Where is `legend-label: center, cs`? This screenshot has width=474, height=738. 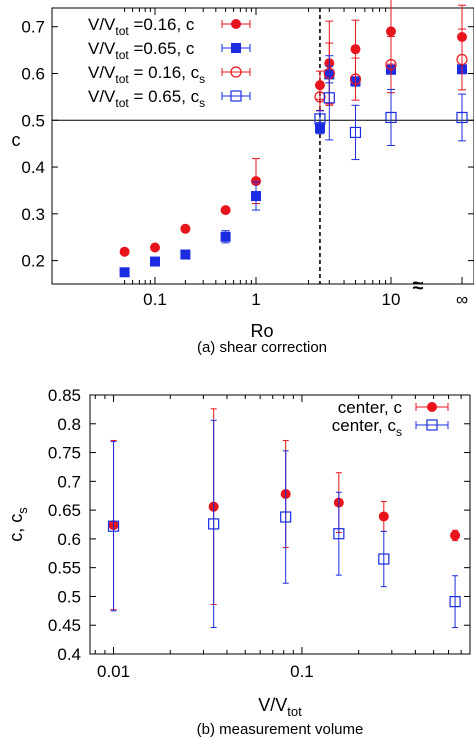 legend-label: center, cs is located at coordinates (367, 427).